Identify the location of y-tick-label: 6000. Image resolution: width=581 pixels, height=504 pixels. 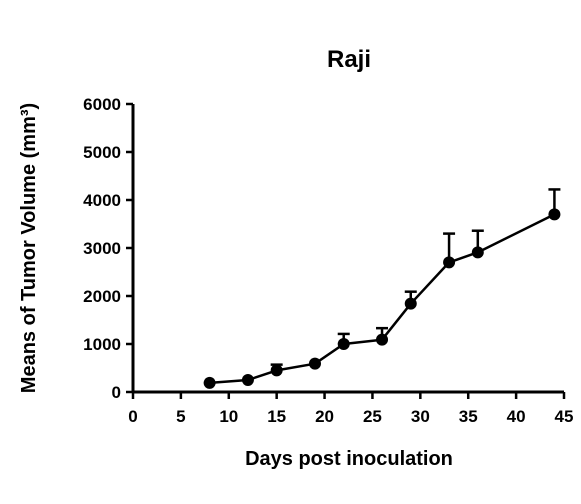
(102, 104).